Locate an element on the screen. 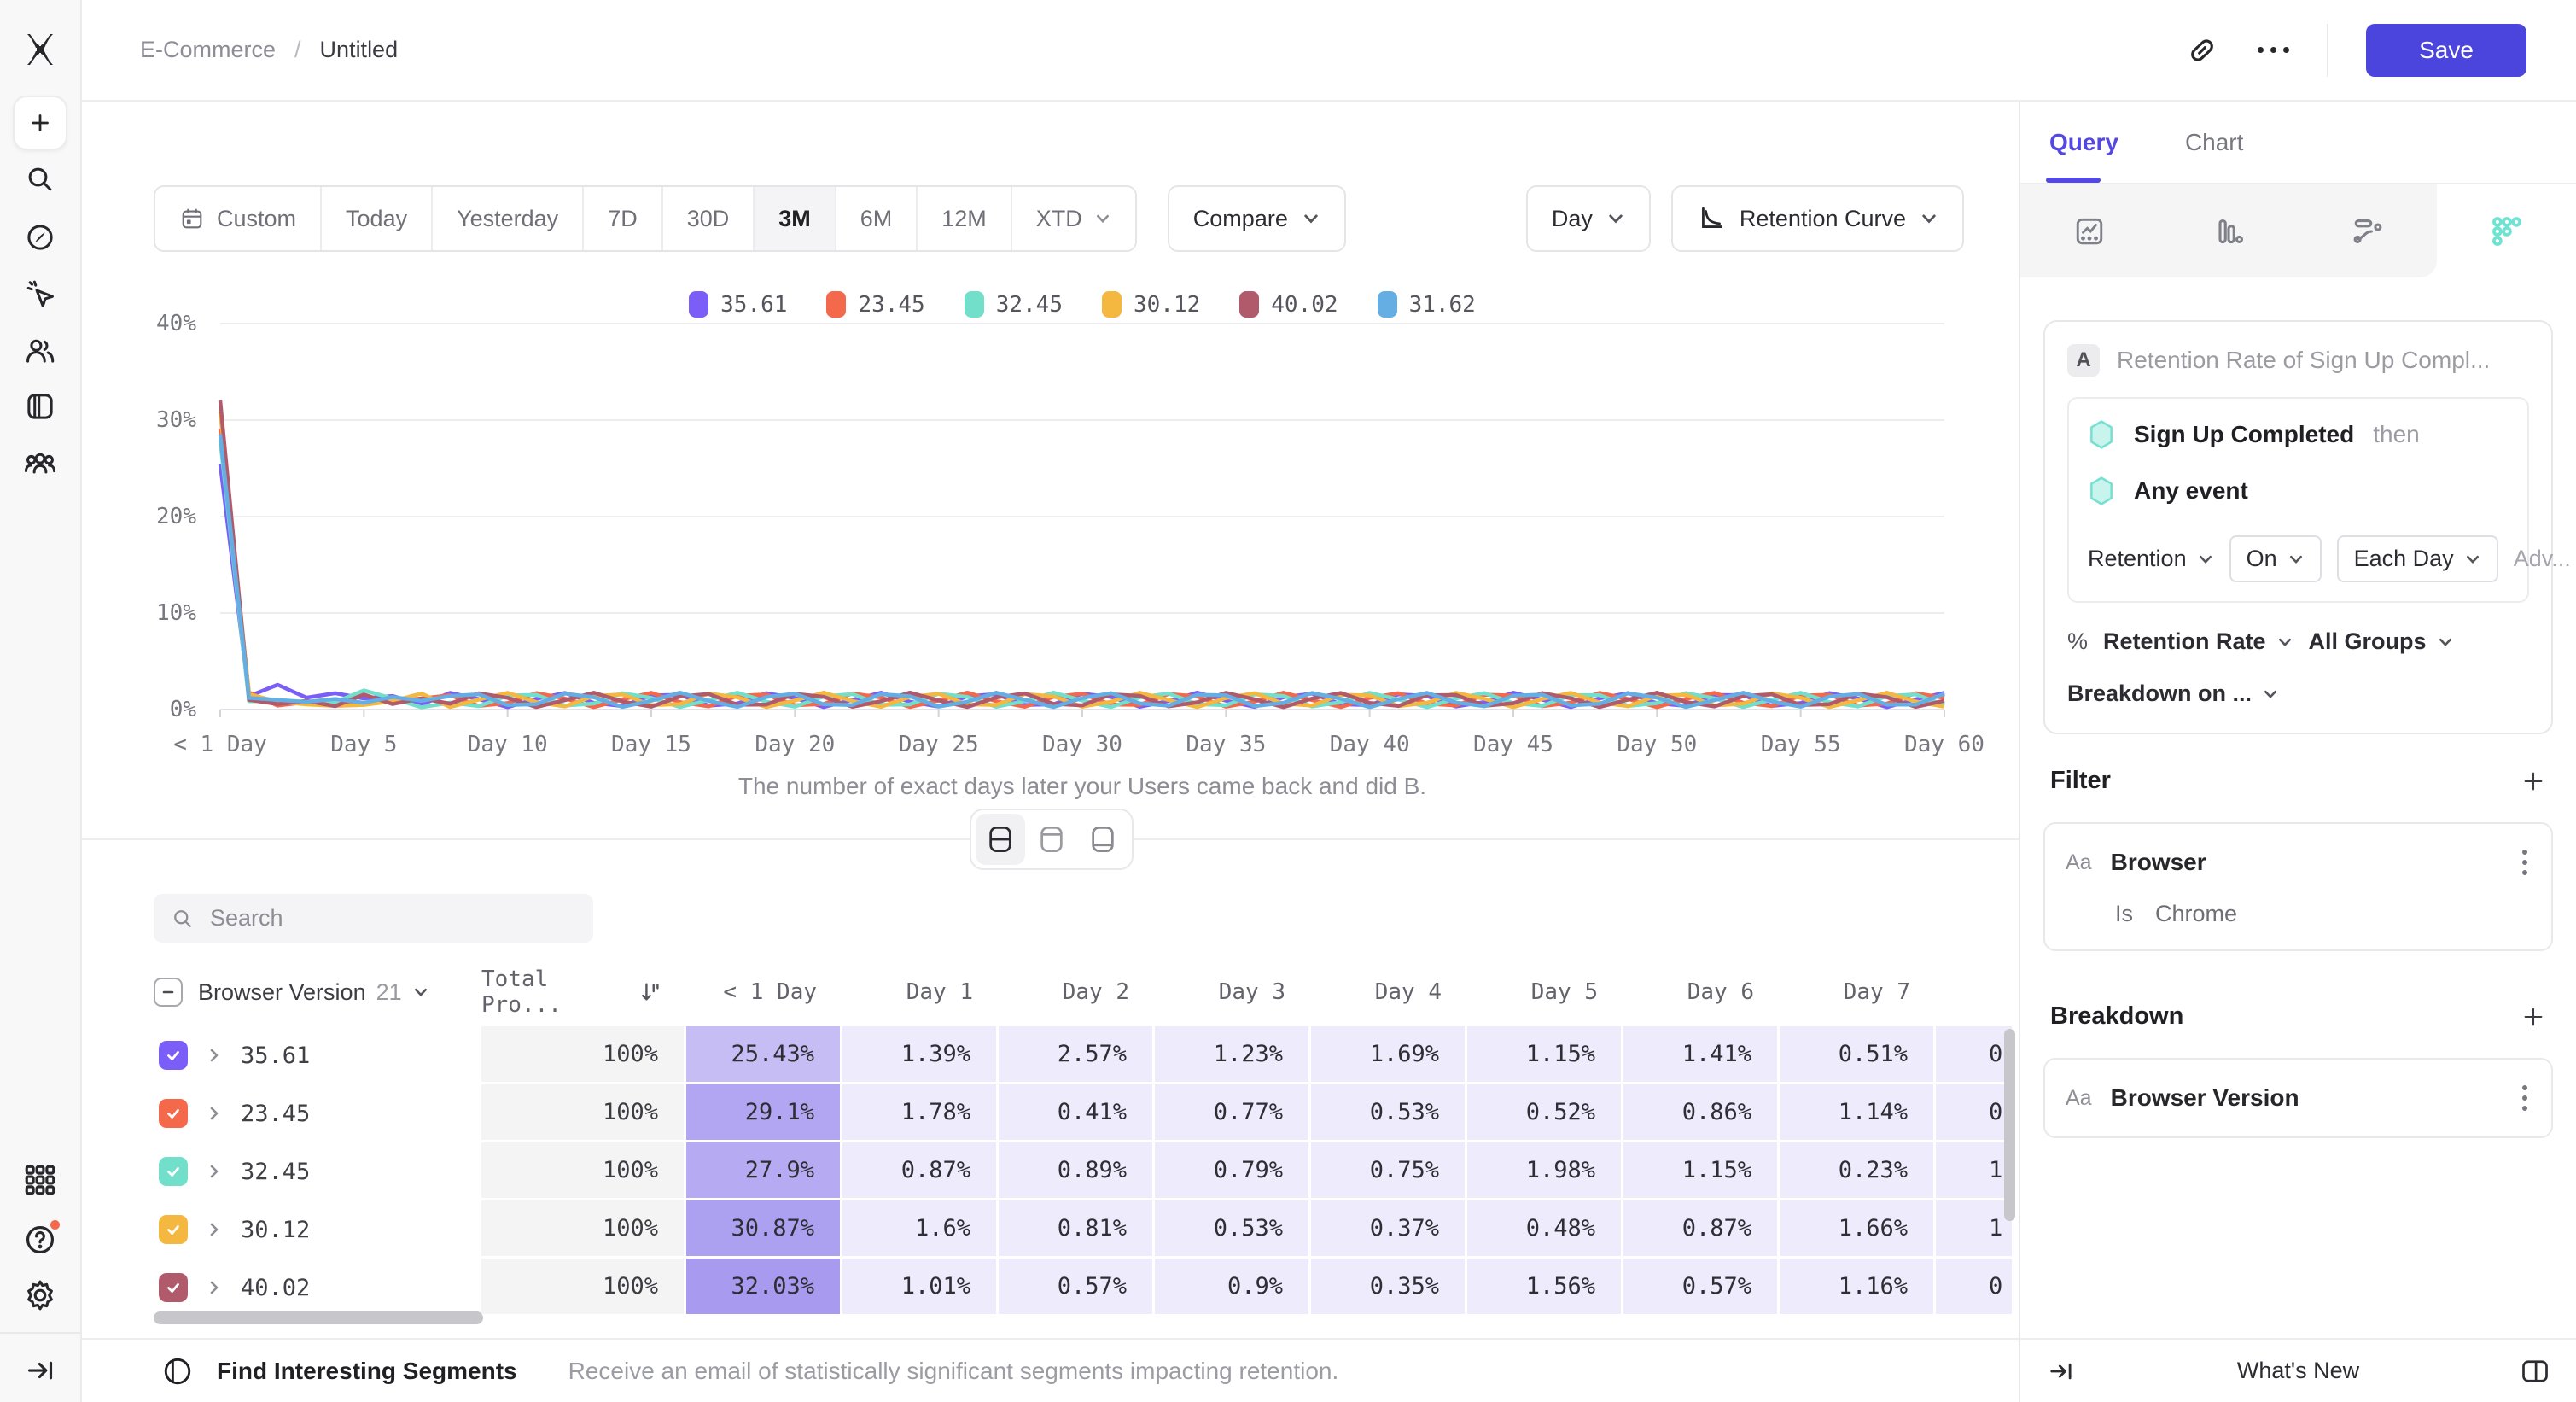 The image size is (2576, 1402). value-cell: 1.66% is located at coordinates (1858, 1230).